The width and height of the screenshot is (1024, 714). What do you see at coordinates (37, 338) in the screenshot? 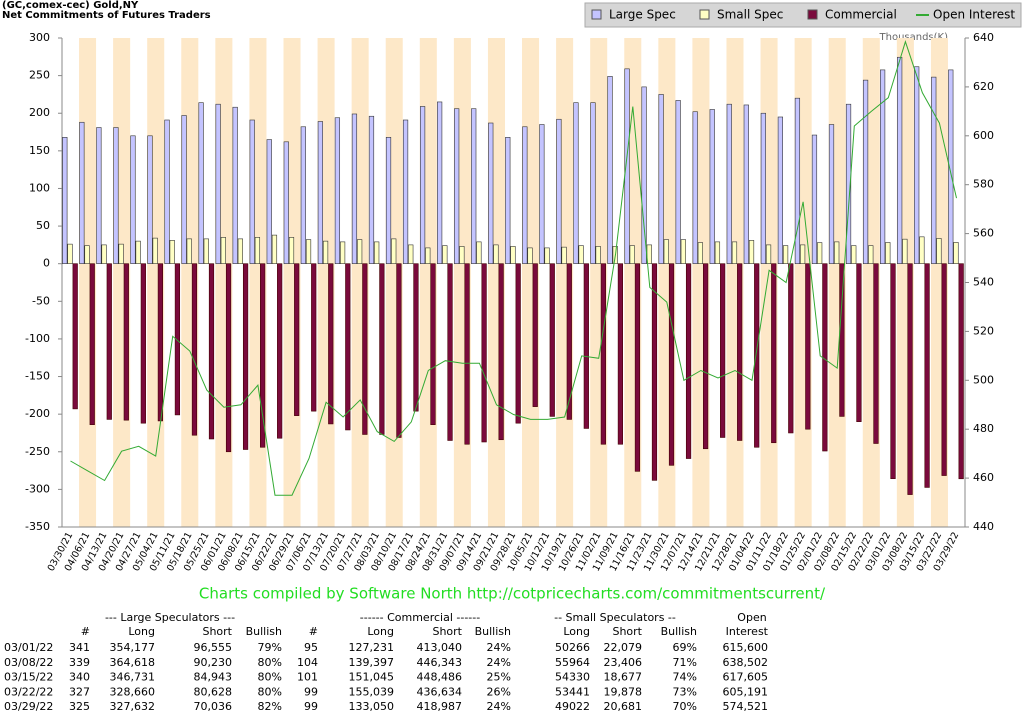
I see `y-tick-label: -100` at bounding box center [37, 338].